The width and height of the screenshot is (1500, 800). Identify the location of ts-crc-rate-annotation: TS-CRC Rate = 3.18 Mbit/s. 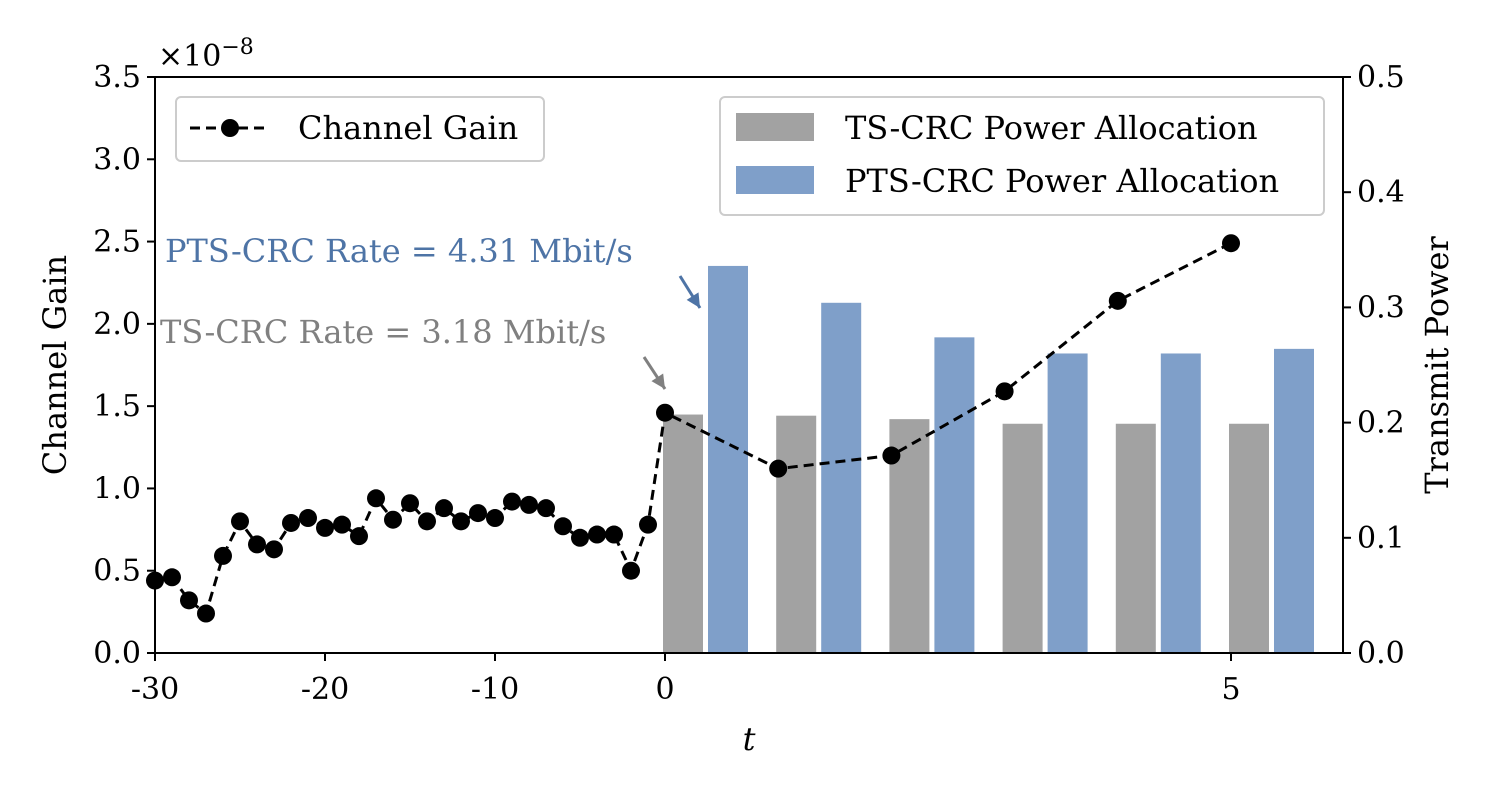
(383, 332).